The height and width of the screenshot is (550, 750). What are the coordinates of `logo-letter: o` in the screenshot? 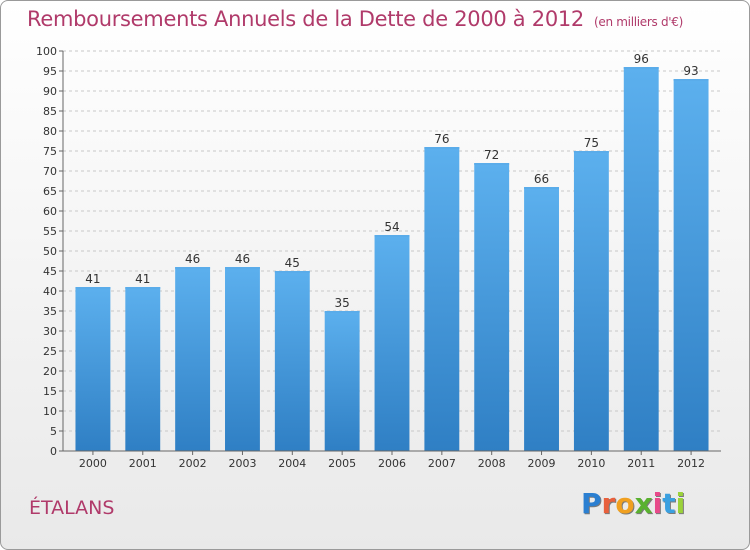 It's located at (625, 503).